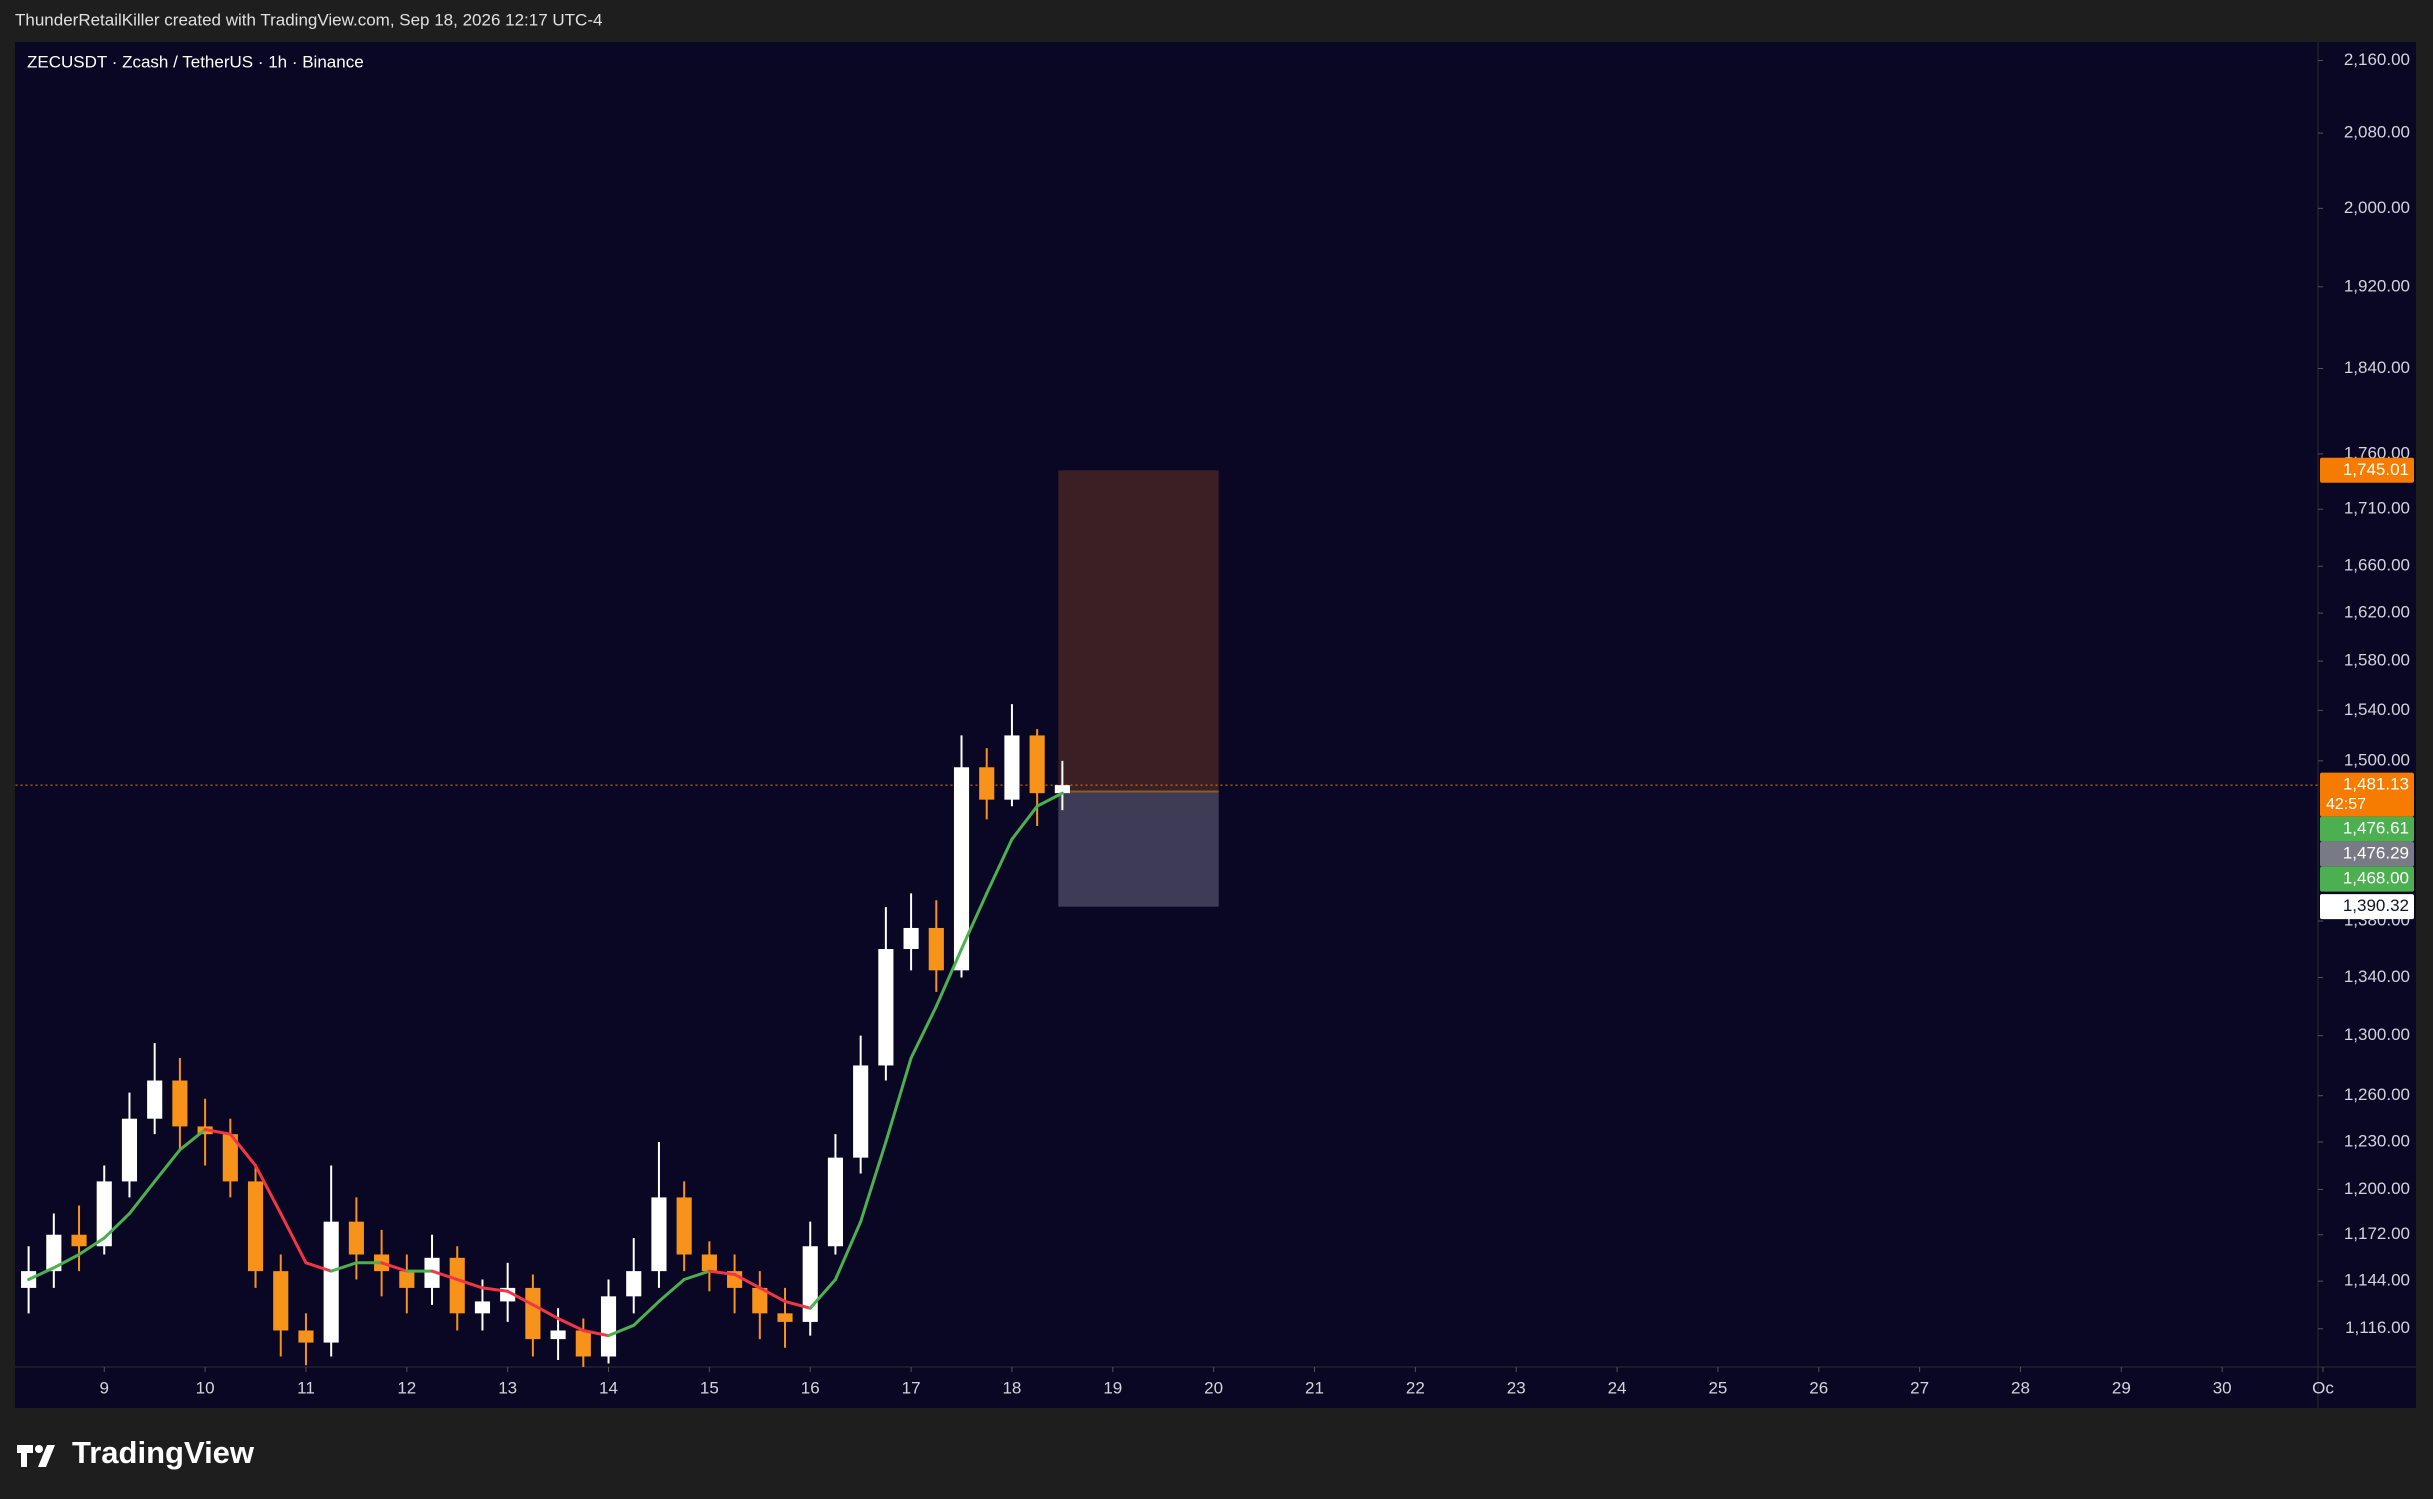  I want to click on y-tick-label: 1,200.00, so click(2377, 1188).